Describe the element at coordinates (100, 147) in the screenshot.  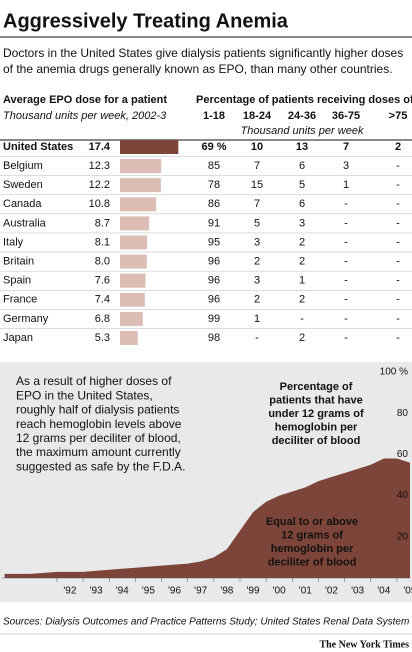
I see `value-label: 17.4` at that location.